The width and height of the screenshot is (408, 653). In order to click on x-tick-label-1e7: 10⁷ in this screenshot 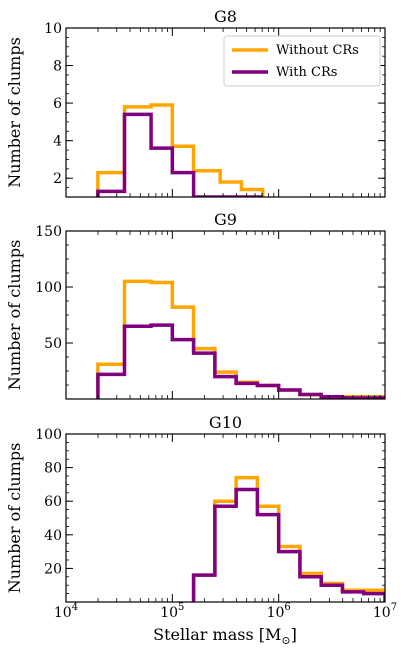, I will do `click(385, 611)`.